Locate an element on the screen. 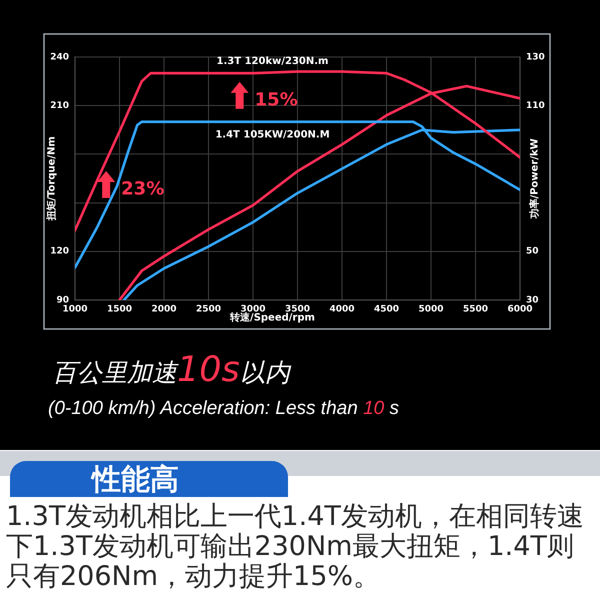 The image size is (600, 600). annotation: 23% is located at coordinates (142, 189).